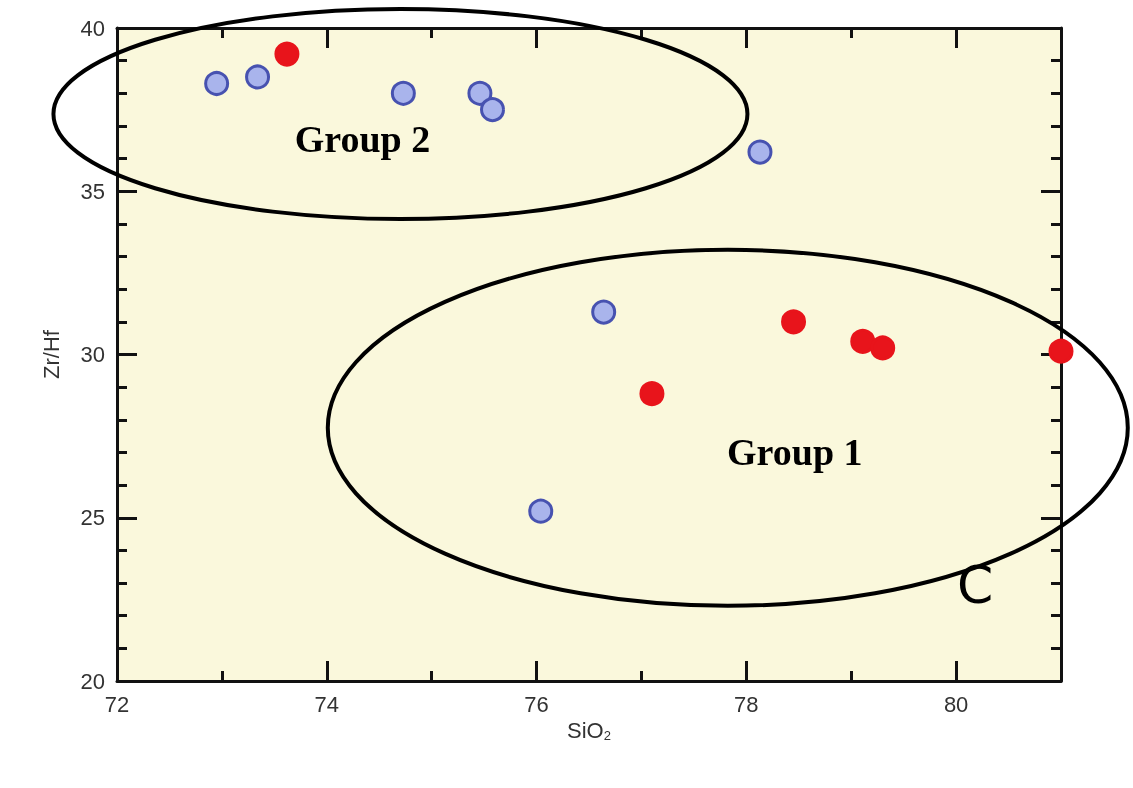 Image resolution: width=1133 pixels, height=788 pixels. Describe the element at coordinates (327, 704) in the screenshot. I see `x-tick-label: 74` at that location.